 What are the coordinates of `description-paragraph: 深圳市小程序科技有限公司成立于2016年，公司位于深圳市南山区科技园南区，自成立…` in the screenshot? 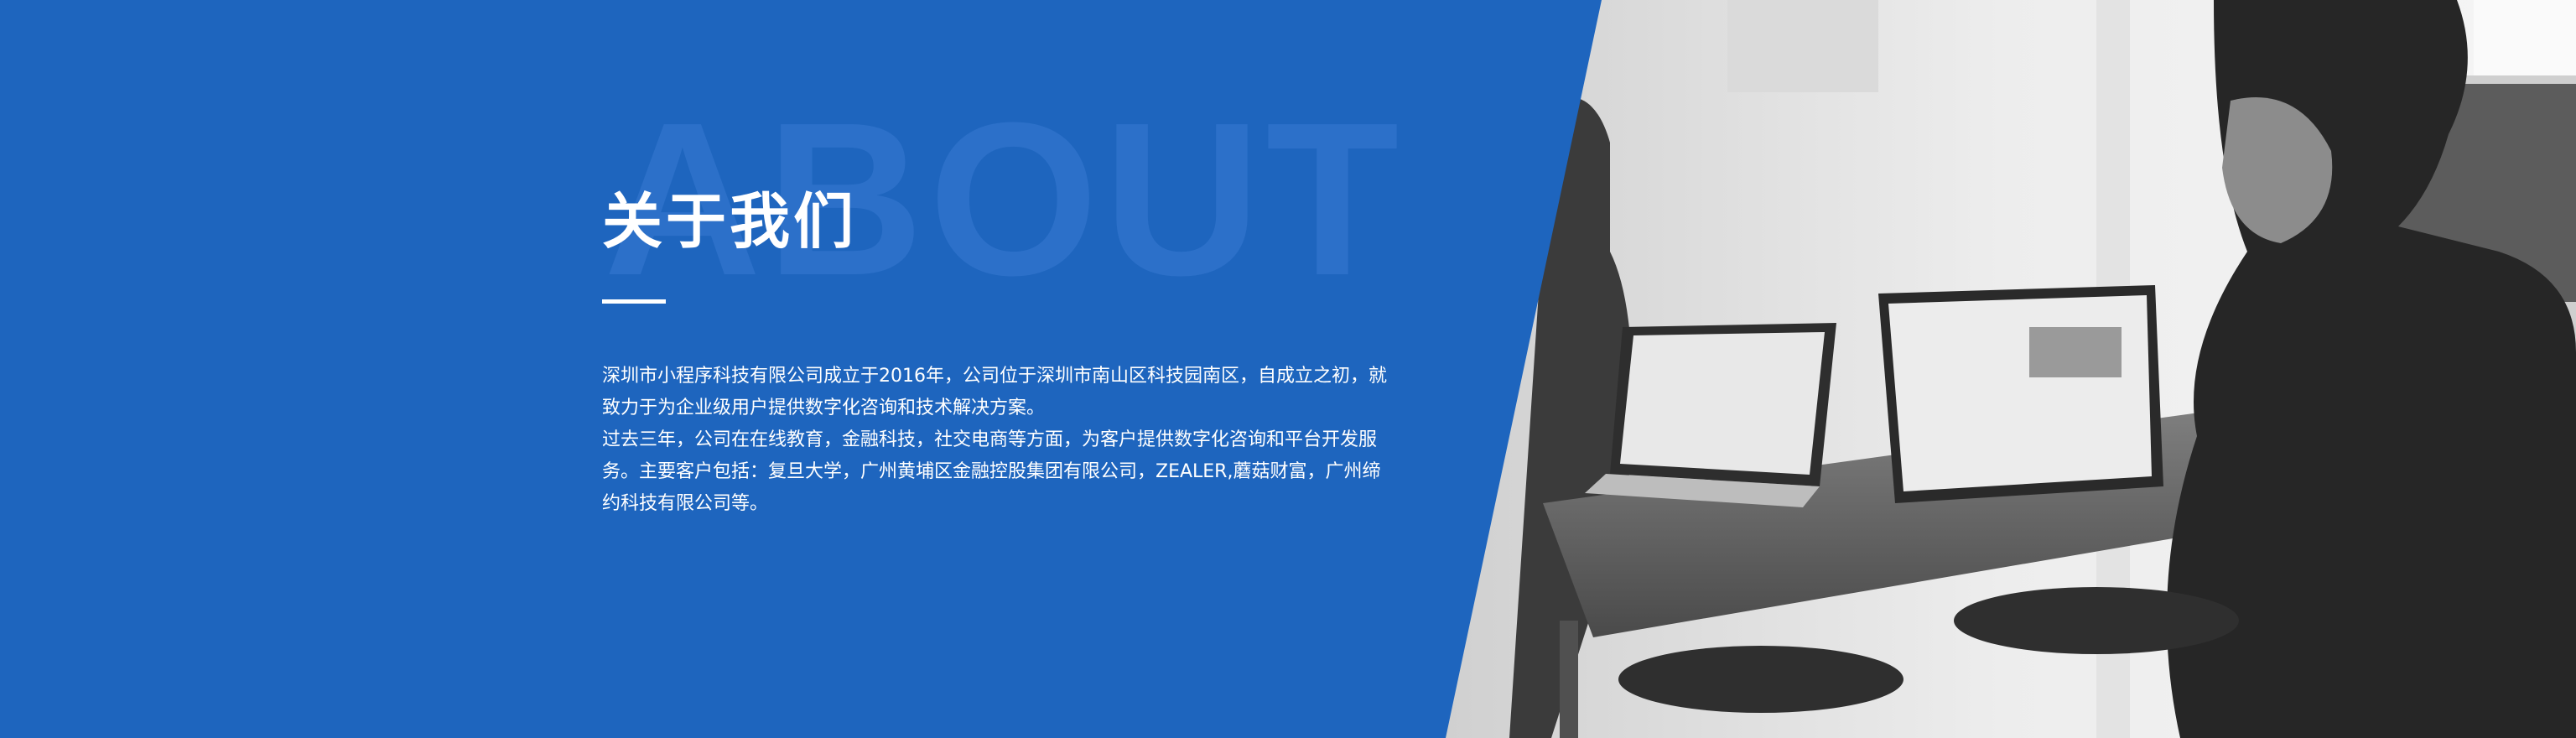 It's located at (994, 392).